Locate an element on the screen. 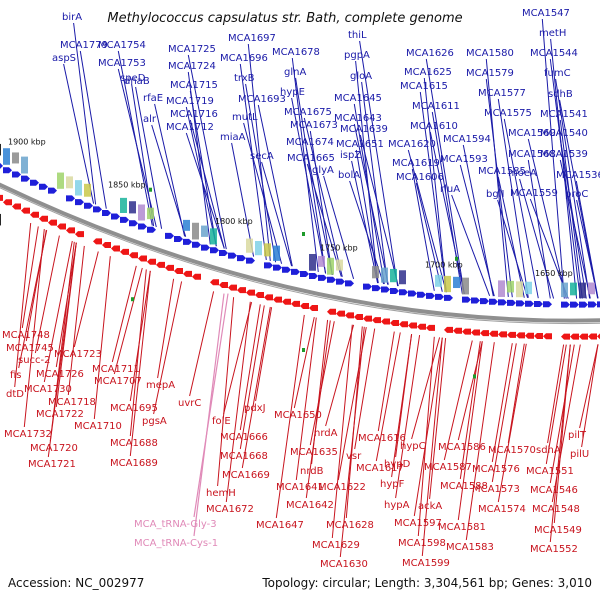  reverse-gene-label: nrdA is located at coordinates (326, 433).